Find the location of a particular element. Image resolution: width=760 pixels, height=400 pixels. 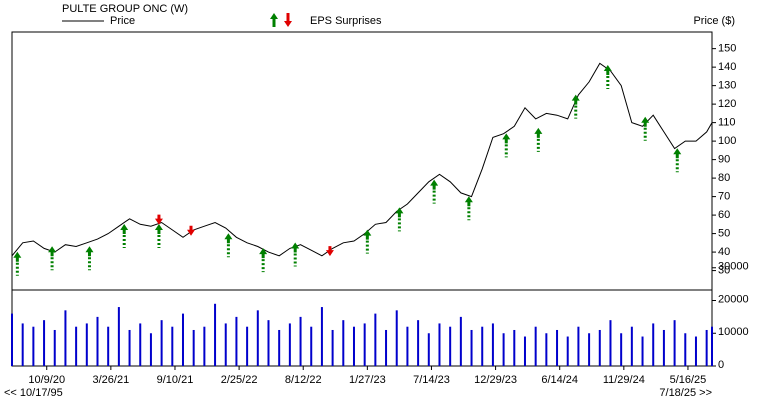

x-tick-label: 11/29/24 is located at coordinates (624, 380).